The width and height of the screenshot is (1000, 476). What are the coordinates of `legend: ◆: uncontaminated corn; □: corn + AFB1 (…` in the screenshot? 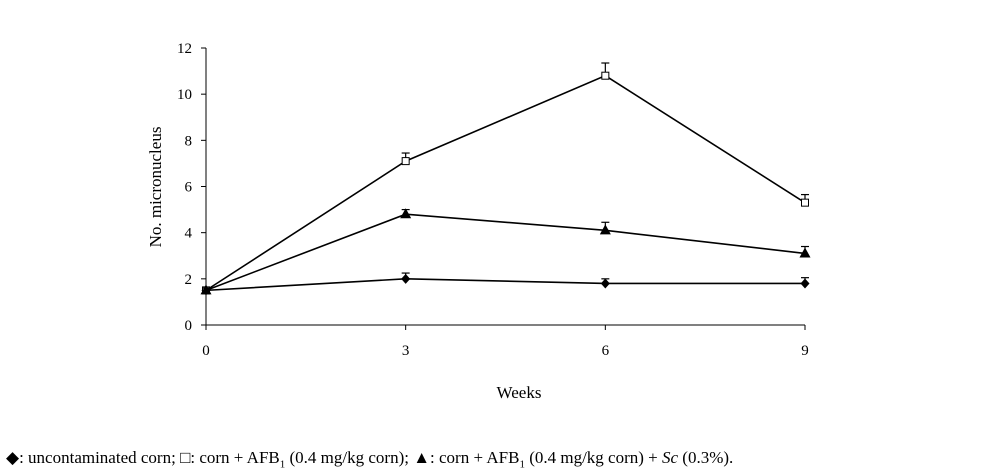 It's located at (501, 459).